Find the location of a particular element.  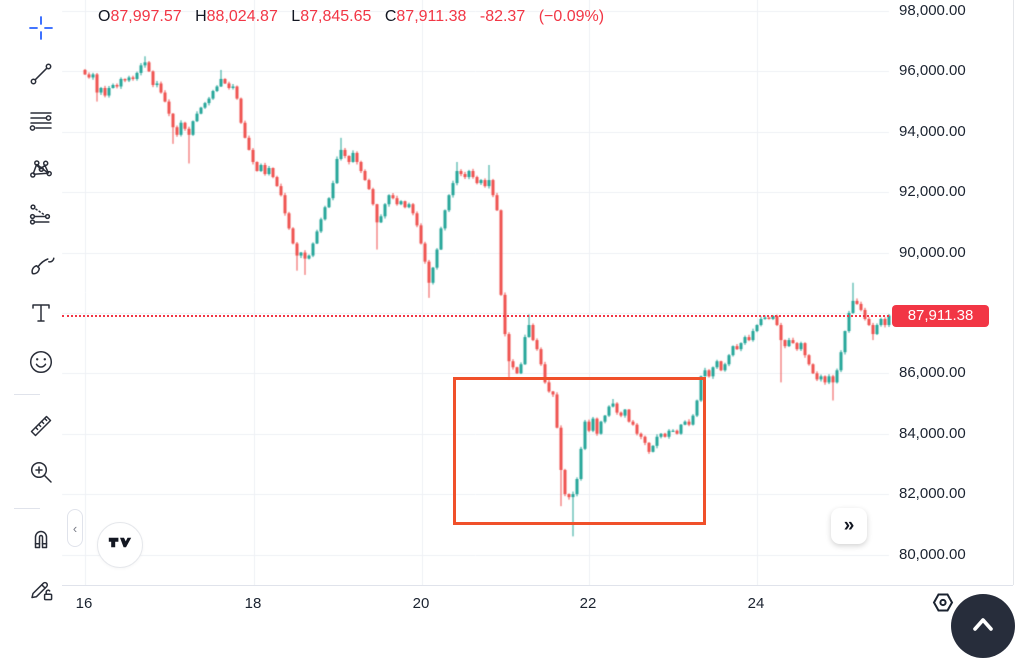

last-price-label: 87,911.38 is located at coordinates (940, 315).